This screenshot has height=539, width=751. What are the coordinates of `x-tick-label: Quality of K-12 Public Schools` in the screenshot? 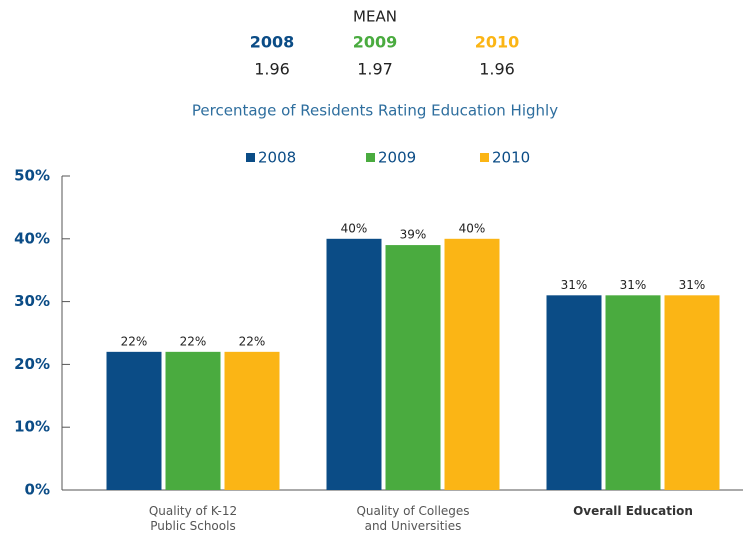 It's located at (193, 518).